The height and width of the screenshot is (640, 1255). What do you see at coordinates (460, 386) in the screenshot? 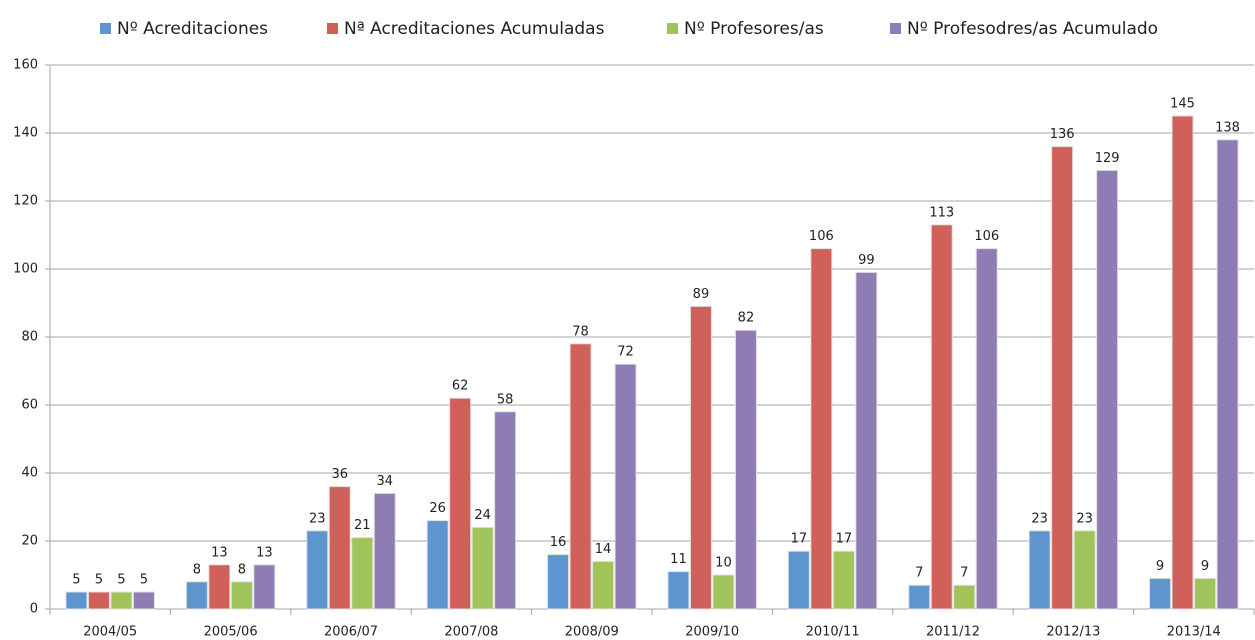
I see `data-label: 62` at bounding box center [460, 386].